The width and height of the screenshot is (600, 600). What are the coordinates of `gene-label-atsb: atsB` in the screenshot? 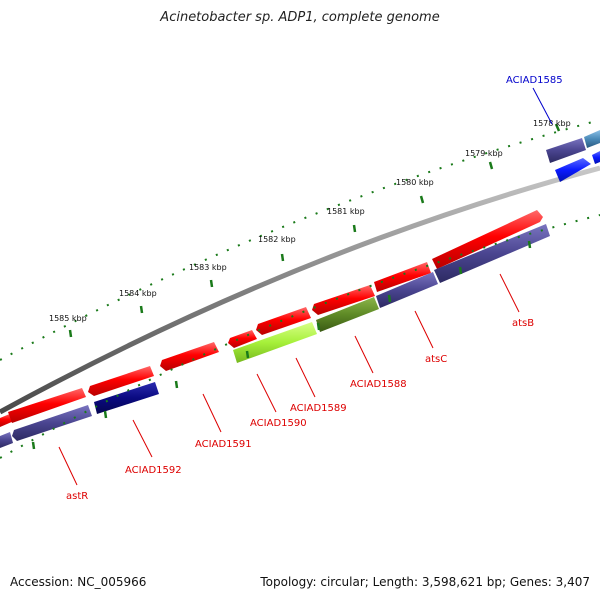 It's located at (523, 323).